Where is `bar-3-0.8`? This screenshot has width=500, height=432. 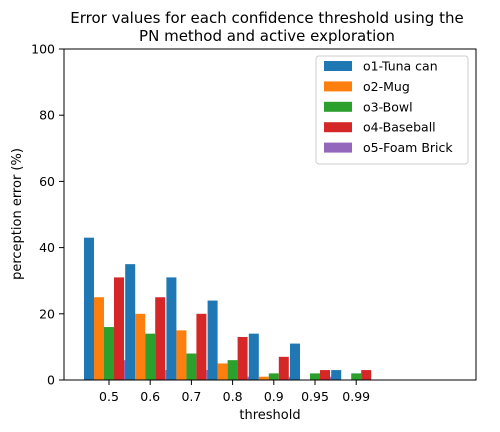
bar-3-0.8 is located at coordinates (232, 370).